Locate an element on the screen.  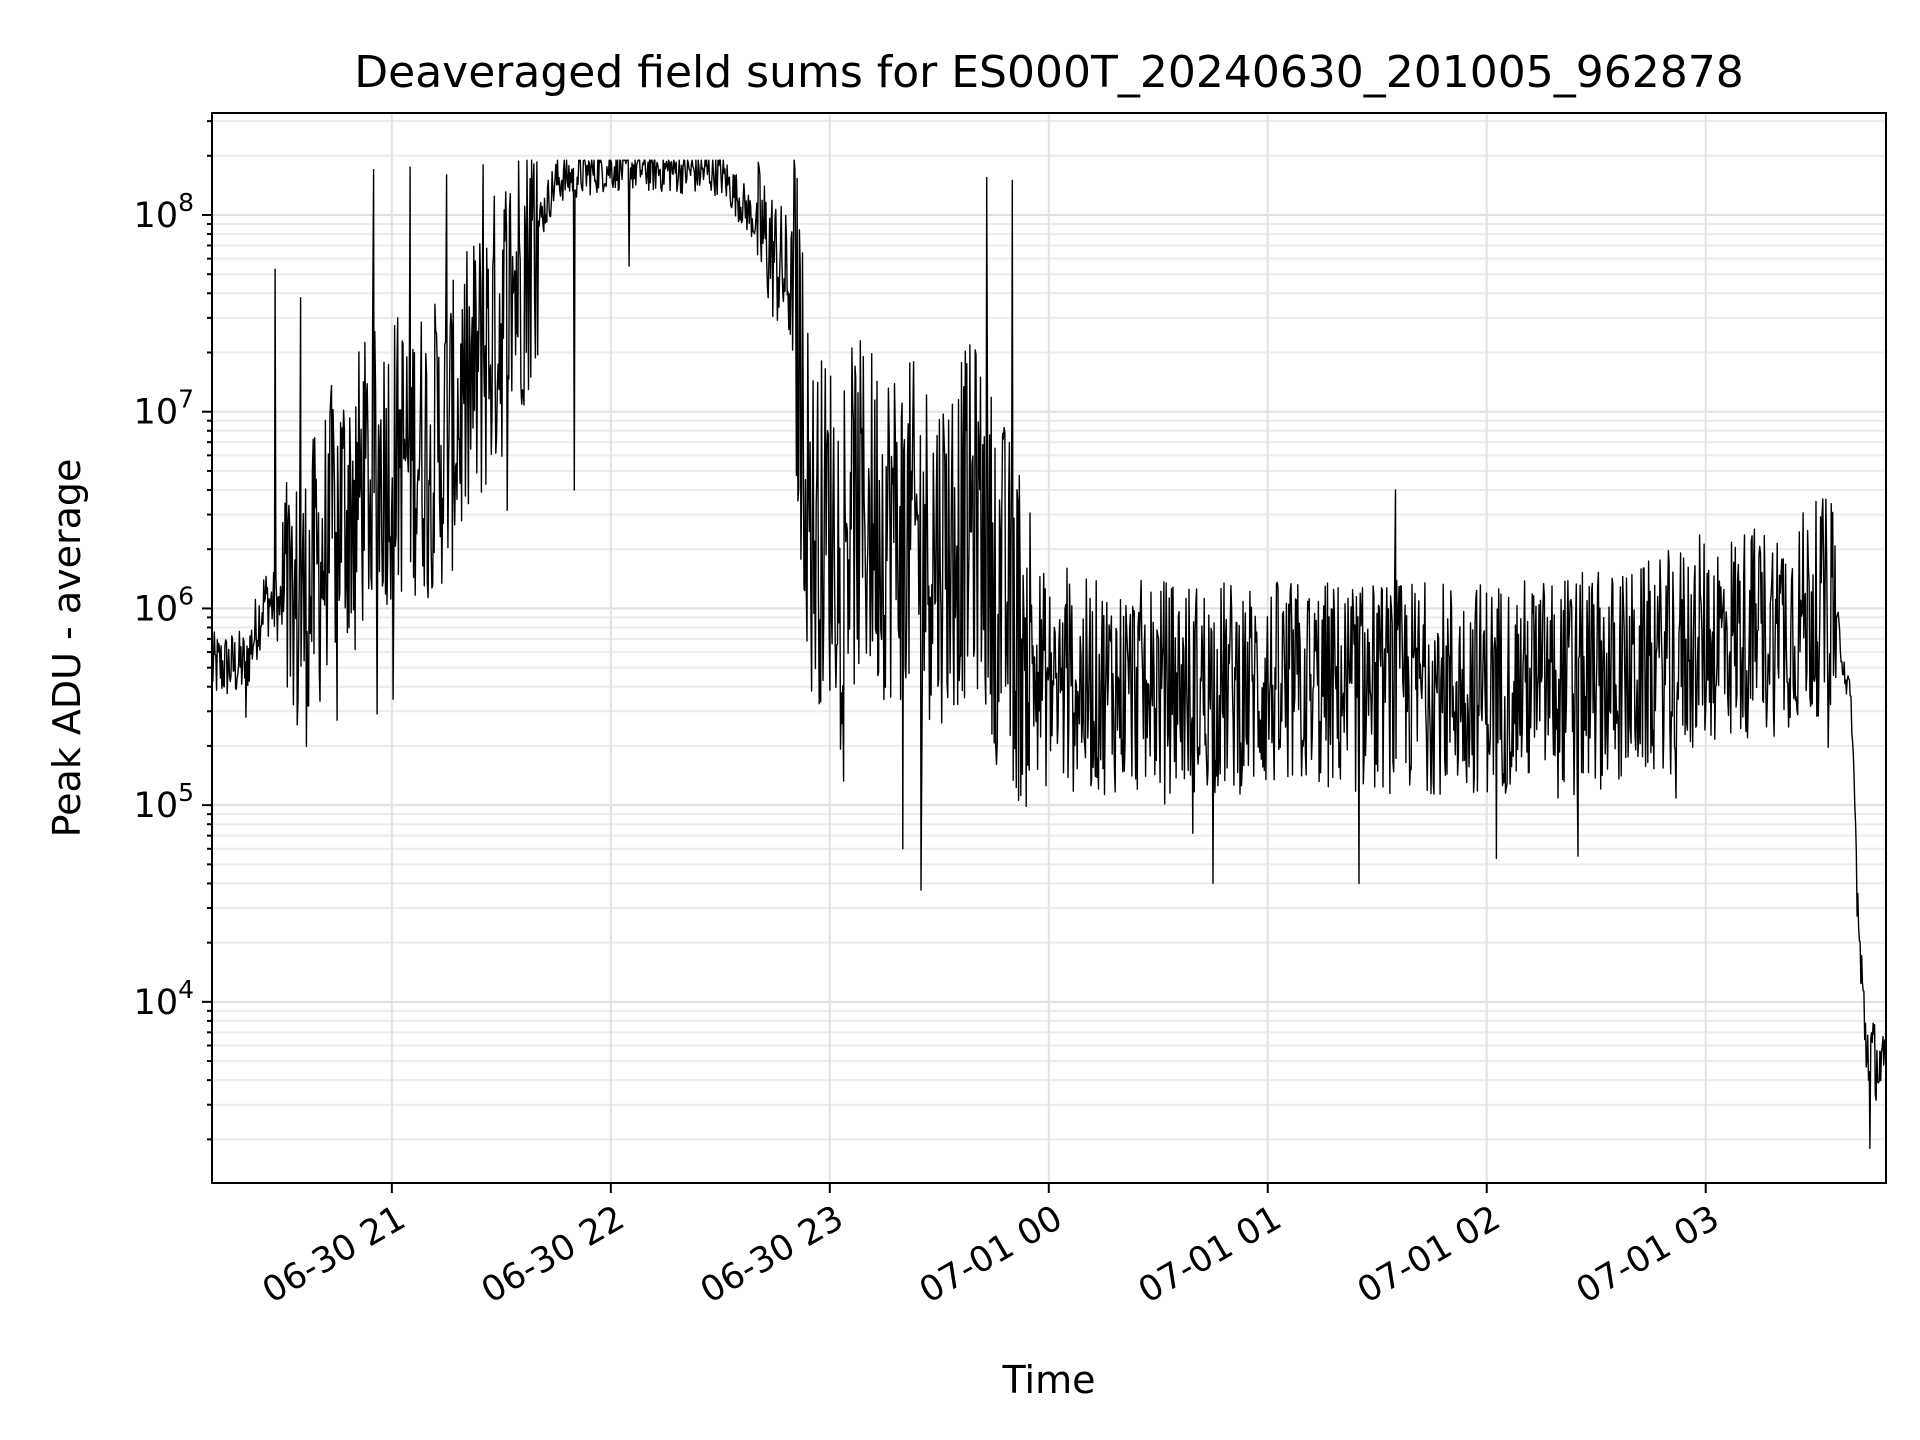
y-tick-exponent: 6 is located at coordinates (186, 595).